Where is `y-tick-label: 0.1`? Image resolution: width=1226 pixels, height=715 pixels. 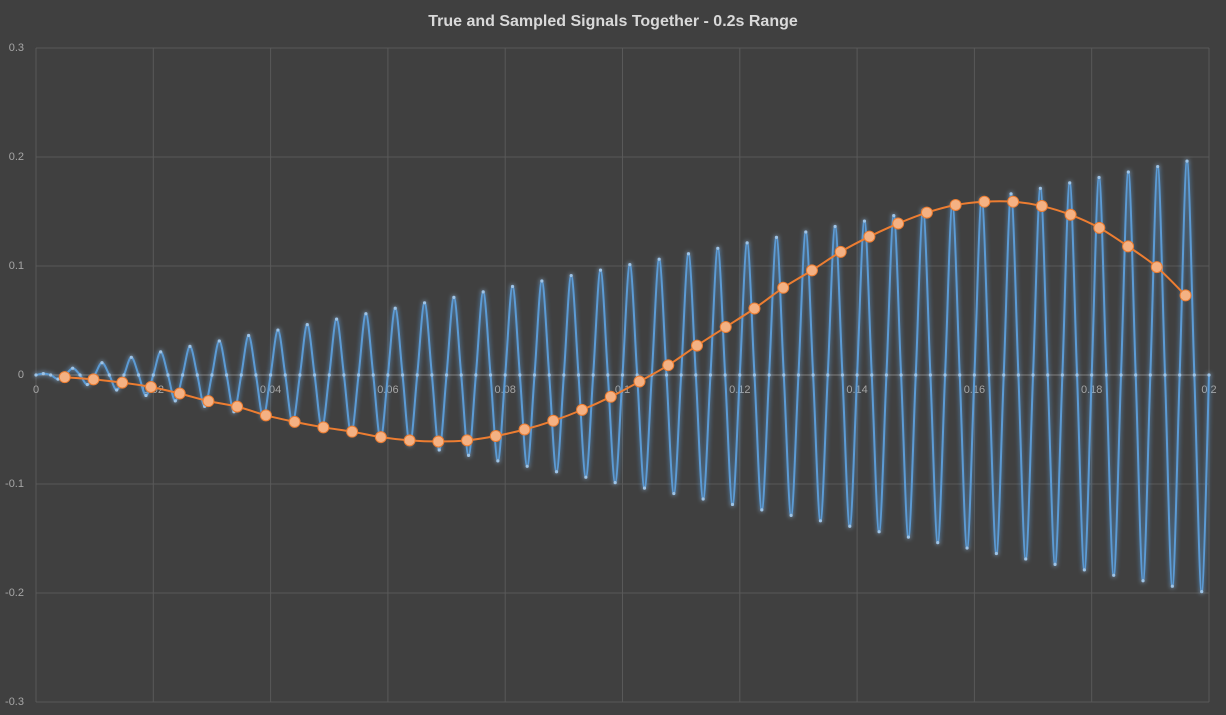 y-tick-label: 0.1 is located at coordinates (16, 266).